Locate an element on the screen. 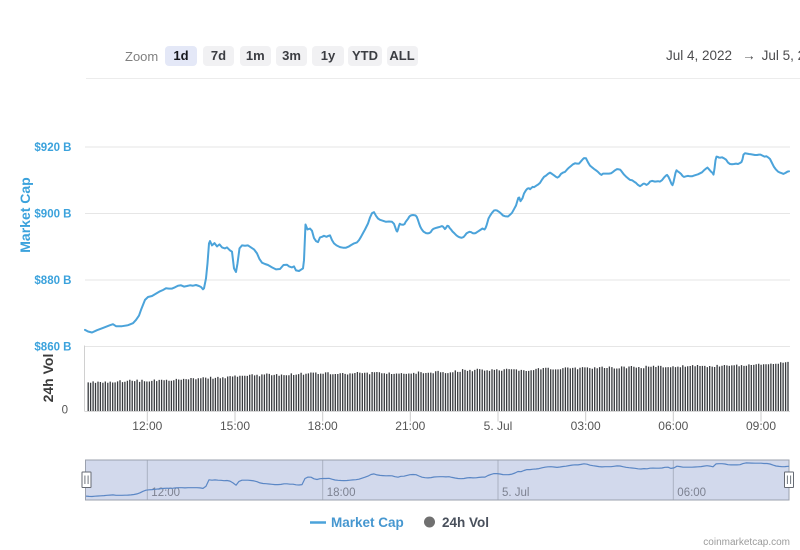 The width and height of the screenshot is (800, 550). svg-text: 21:00 is located at coordinates (410, 426).